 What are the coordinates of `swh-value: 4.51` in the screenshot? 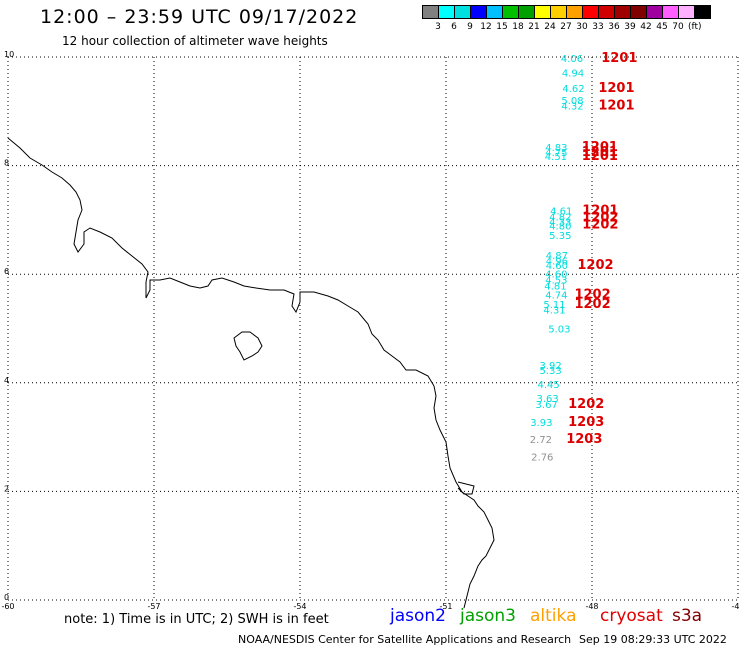 It's located at (556, 157).